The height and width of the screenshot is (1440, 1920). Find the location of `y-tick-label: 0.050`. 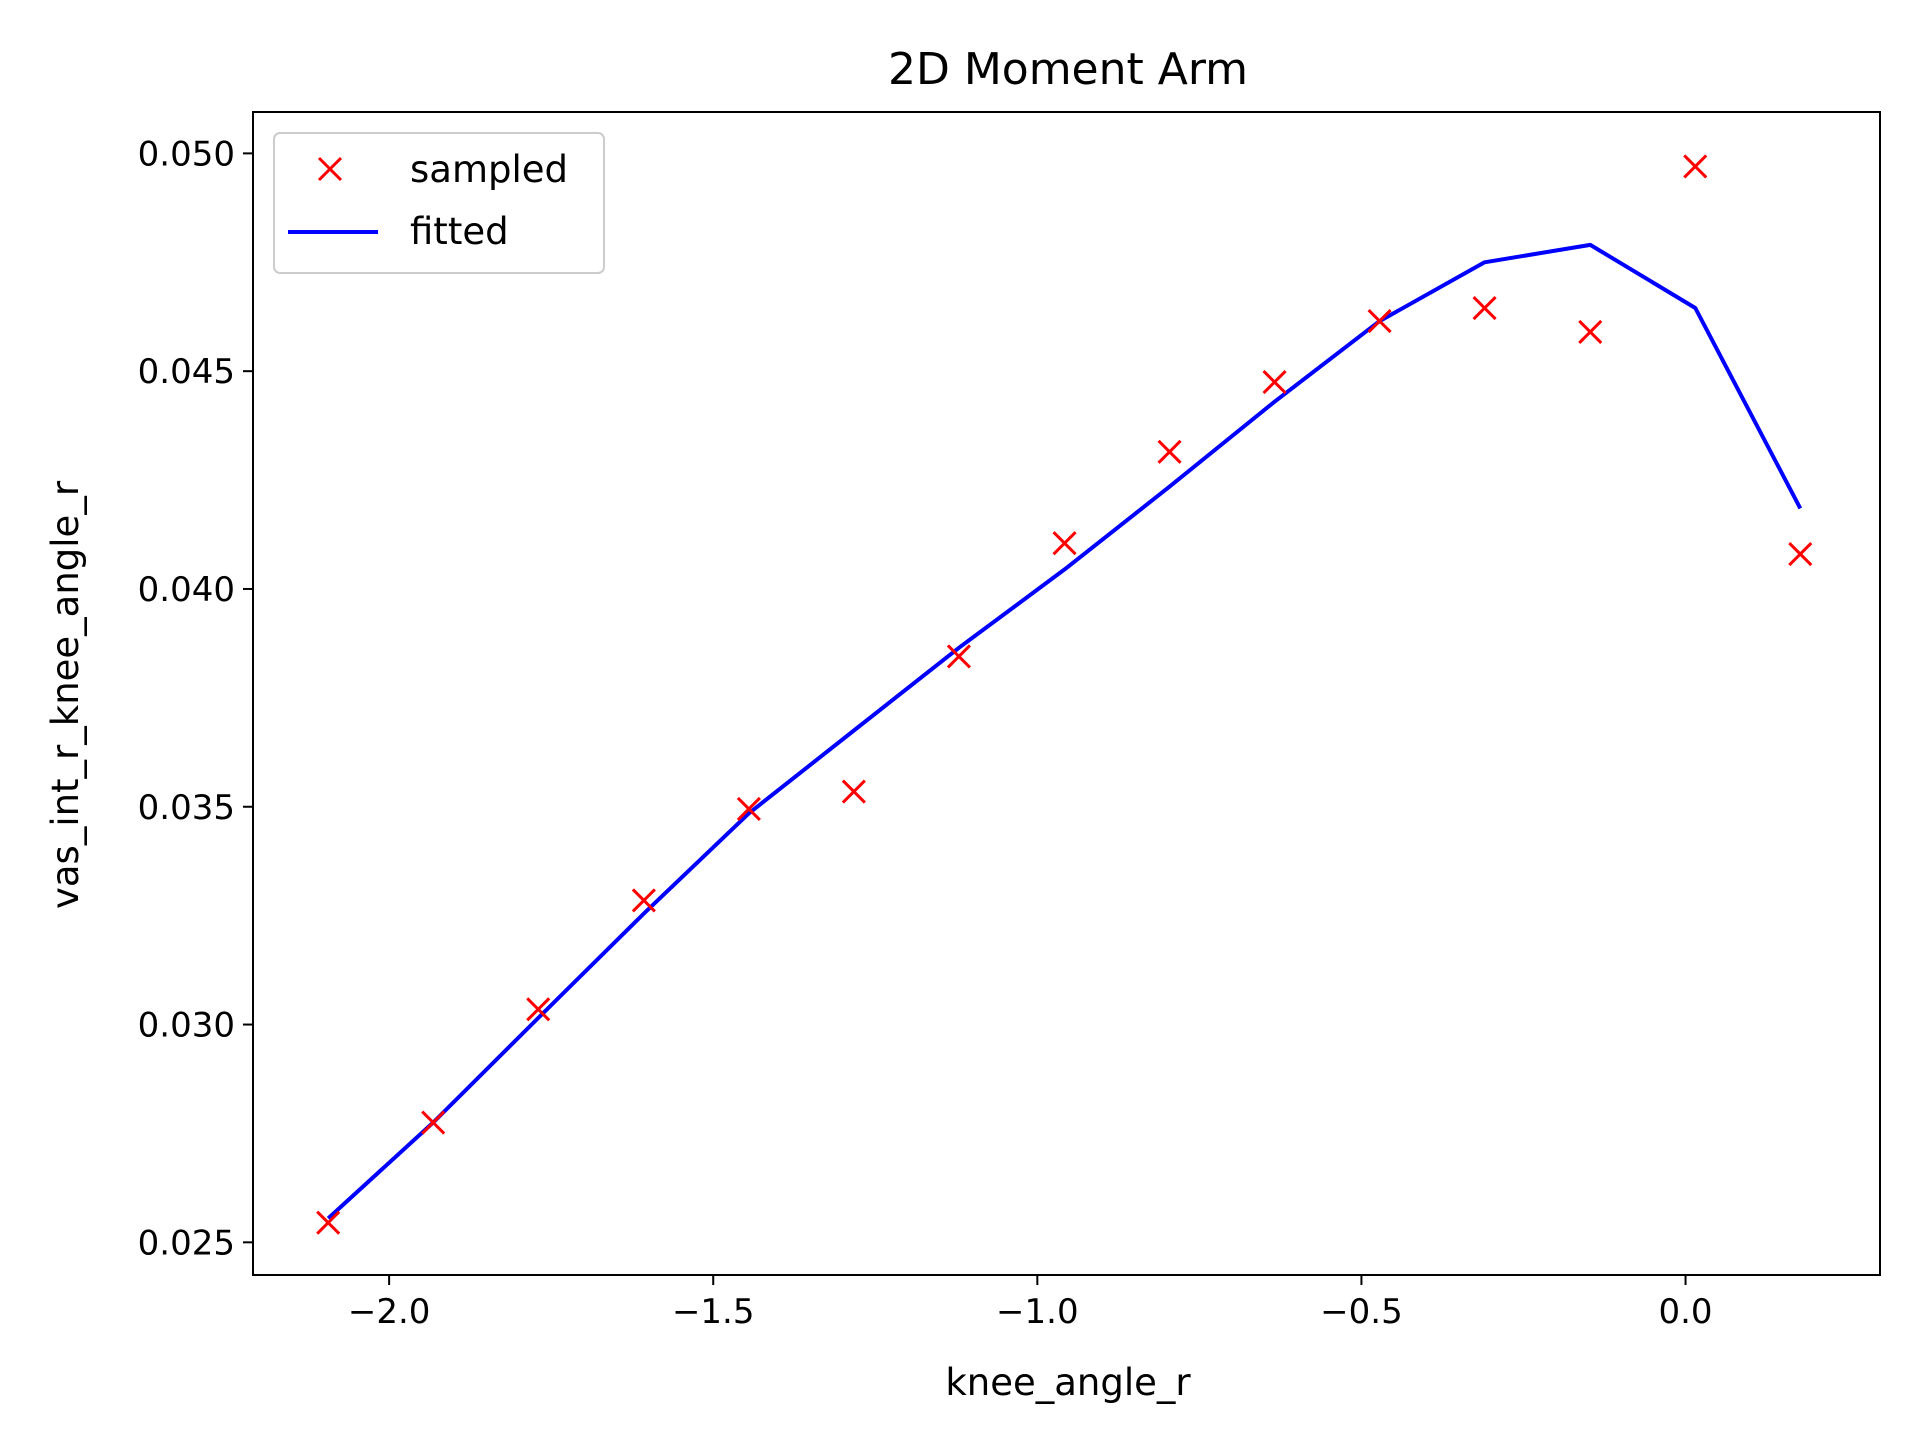

y-tick-label: 0.050 is located at coordinates (186, 154).